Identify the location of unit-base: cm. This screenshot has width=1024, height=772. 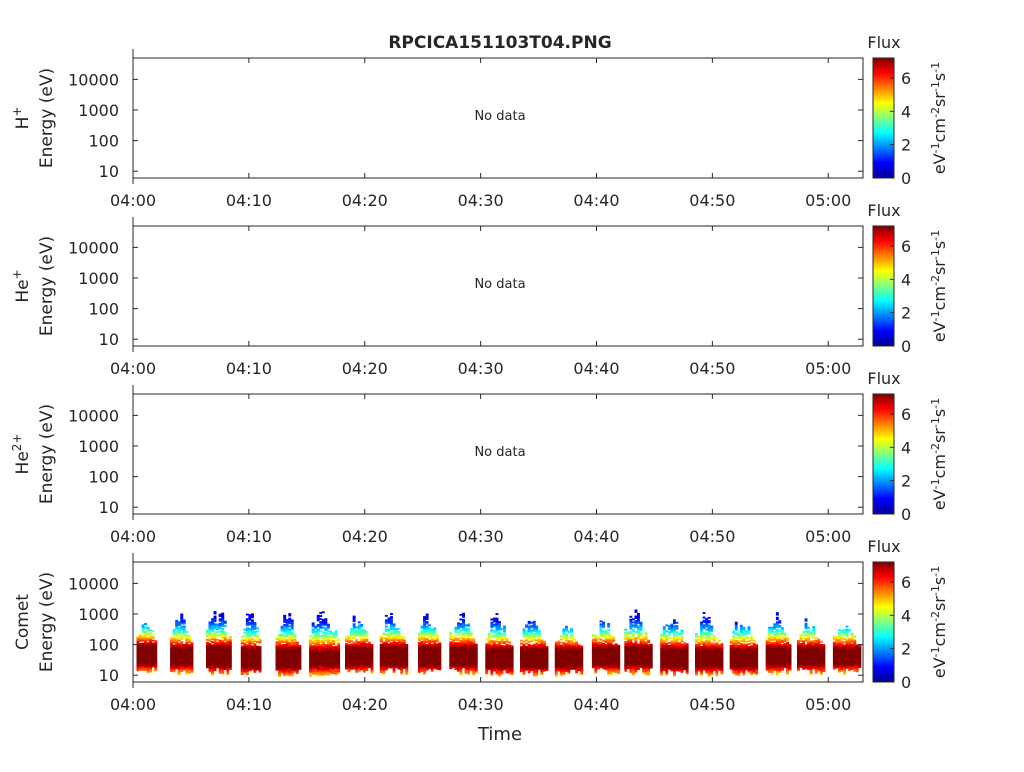
(939, 130).